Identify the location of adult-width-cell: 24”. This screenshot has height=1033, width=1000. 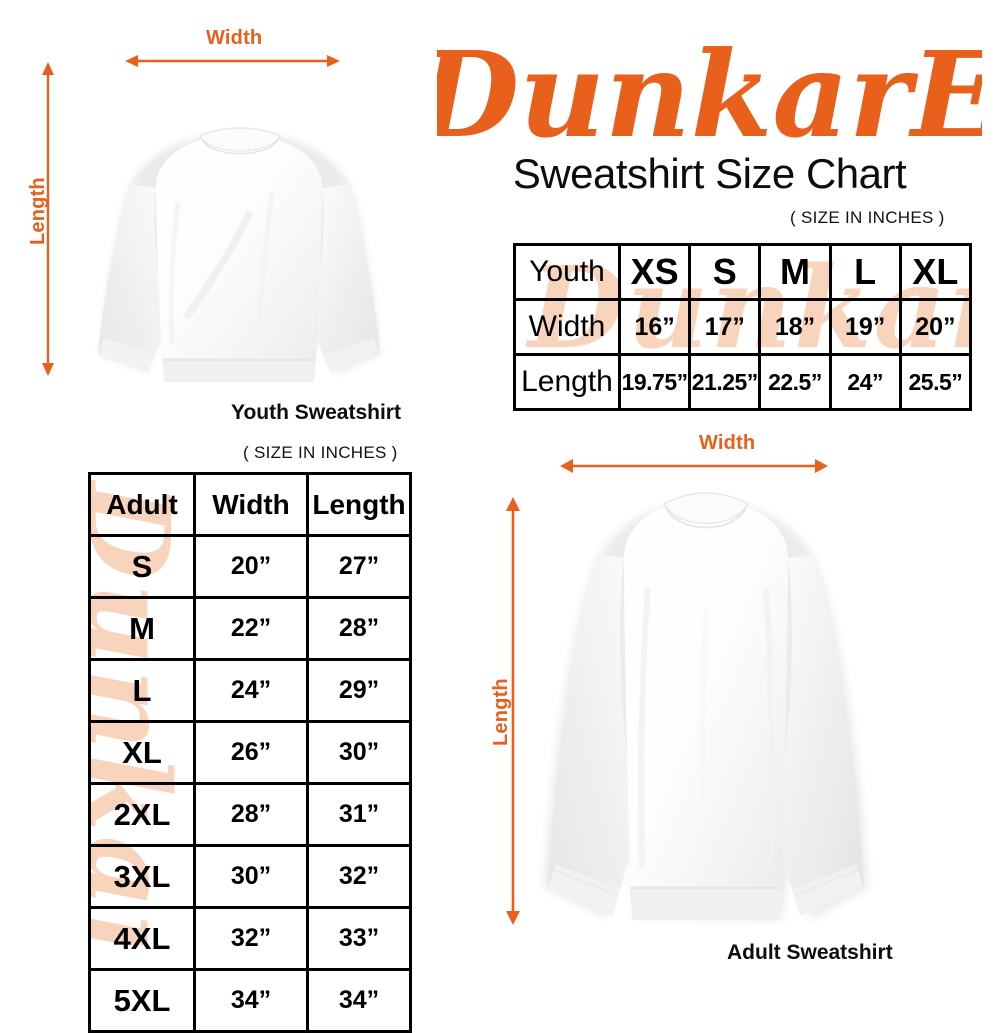
(251, 690).